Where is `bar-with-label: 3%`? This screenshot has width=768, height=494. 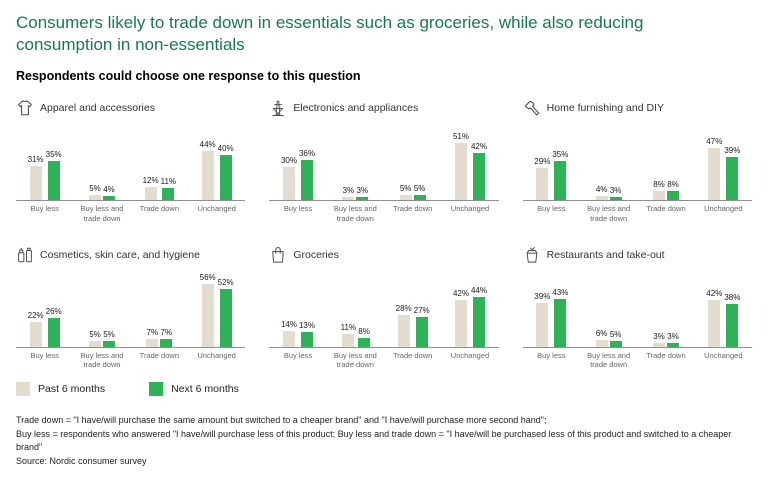 bar-with-label: 3% is located at coordinates (362, 193).